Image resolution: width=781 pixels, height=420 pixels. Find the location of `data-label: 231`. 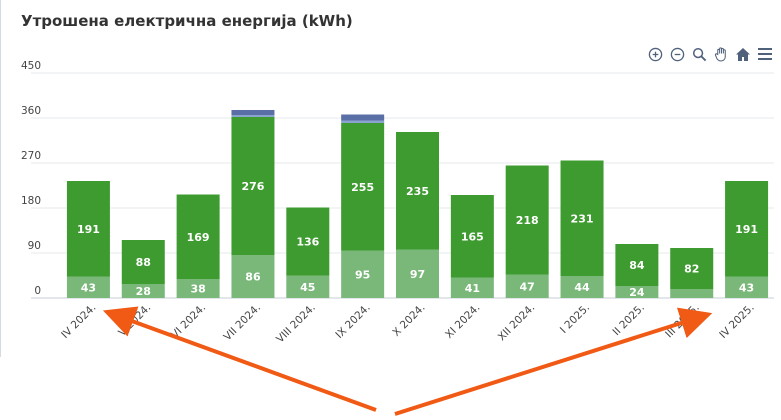

data-label: 231 is located at coordinates (582, 218).